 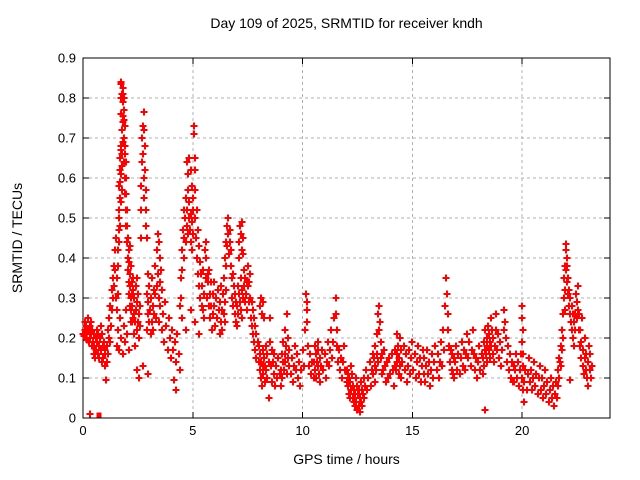 I want to click on x-tick-label-0: 0, so click(x=82, y=430).